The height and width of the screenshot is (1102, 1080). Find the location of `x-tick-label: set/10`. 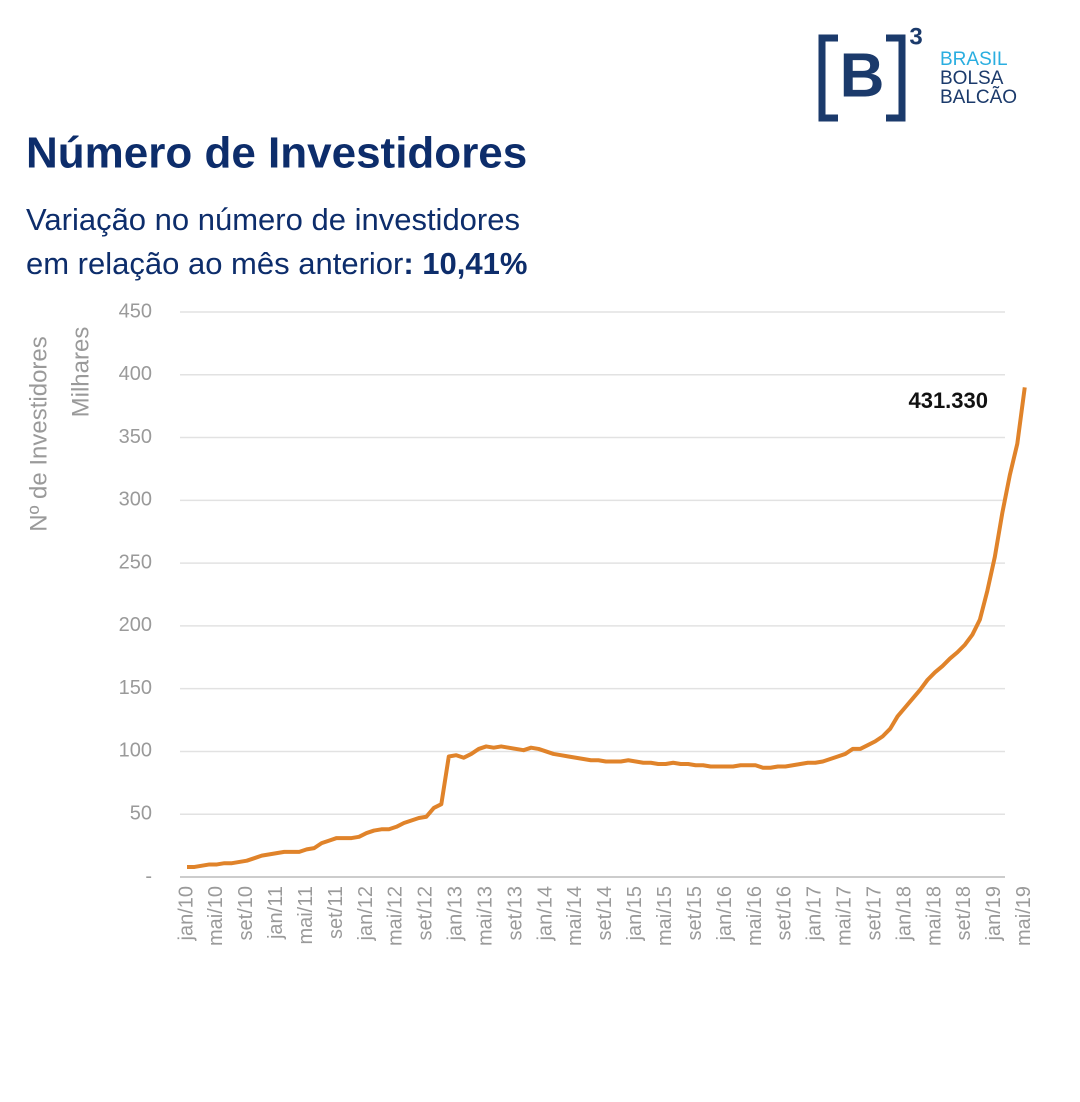

x-tick-label: set/10 is located at coordinates (246, 913).